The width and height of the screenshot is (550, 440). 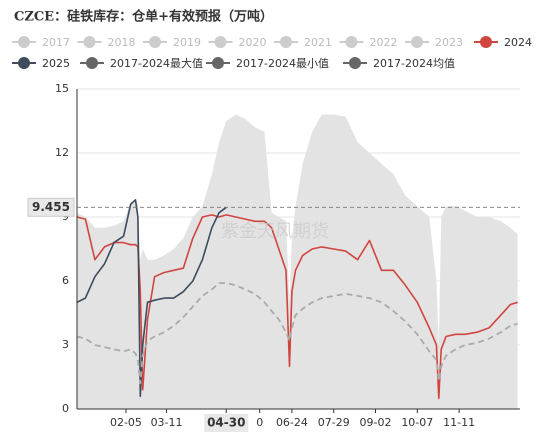 I want to click on pointer-y-label: 9.455, so click(x=51, y=207).